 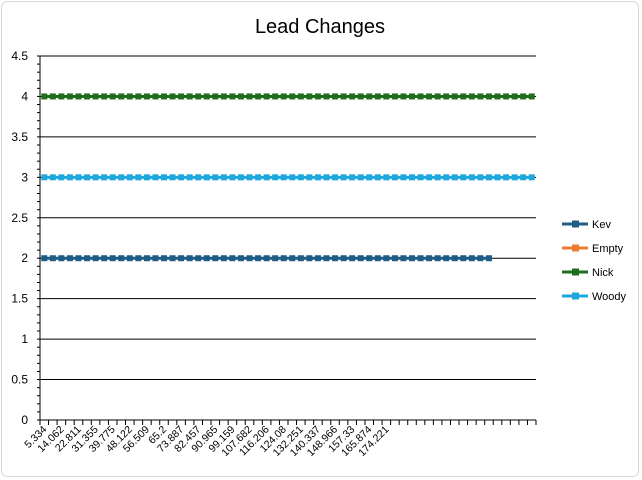 What do you see at coordinates (19, 218) in the screenshot?
I see `y-tick-label: 2.5` at bounding box center [19, 218].